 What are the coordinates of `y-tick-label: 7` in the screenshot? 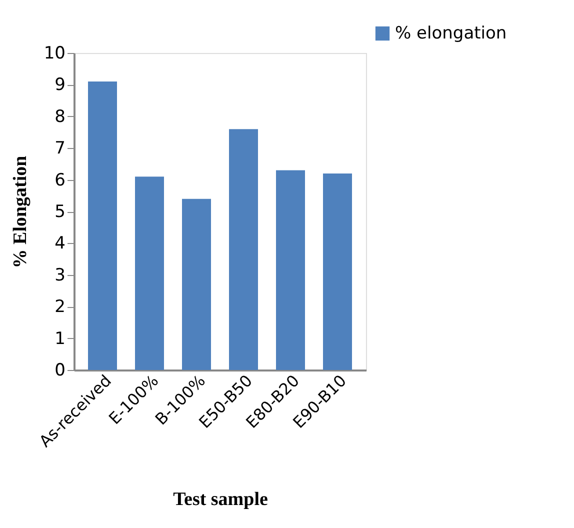 It's located at (60, 148).